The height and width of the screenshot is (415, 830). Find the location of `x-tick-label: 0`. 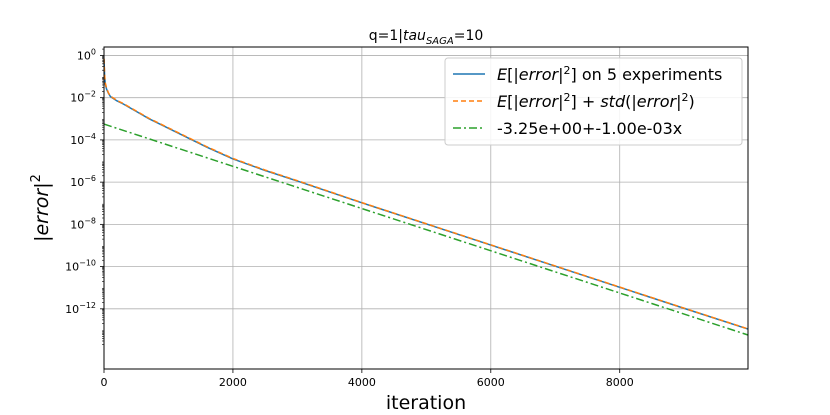

x-tick-label: 0 is located at coordinates (104, 382).